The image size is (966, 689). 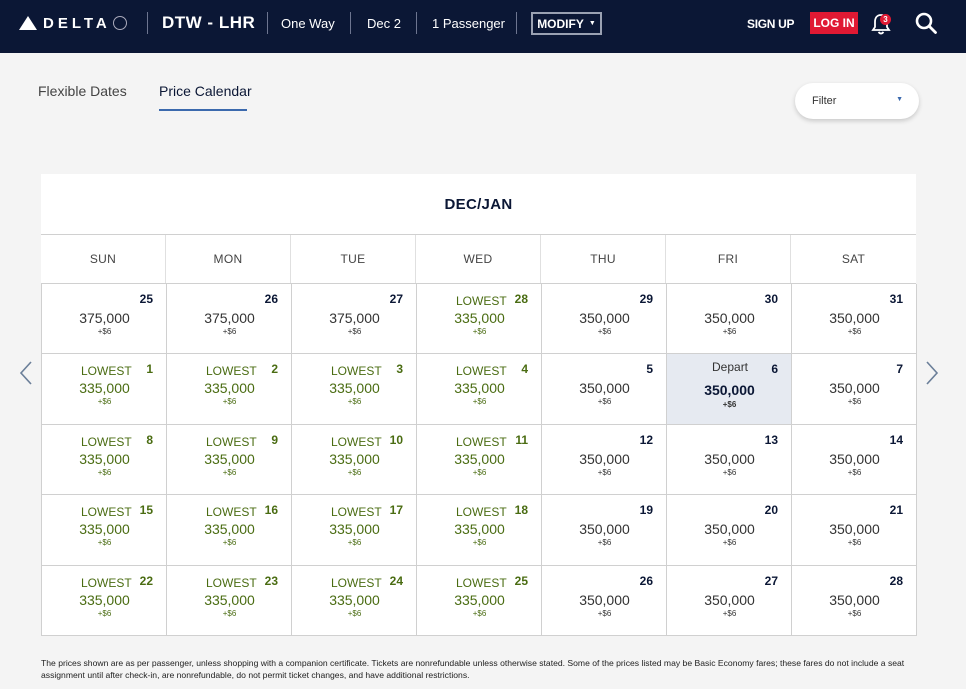 I want to click on calendar-day-cell: 31 350,000 +$6, so click(x=854, y=319).